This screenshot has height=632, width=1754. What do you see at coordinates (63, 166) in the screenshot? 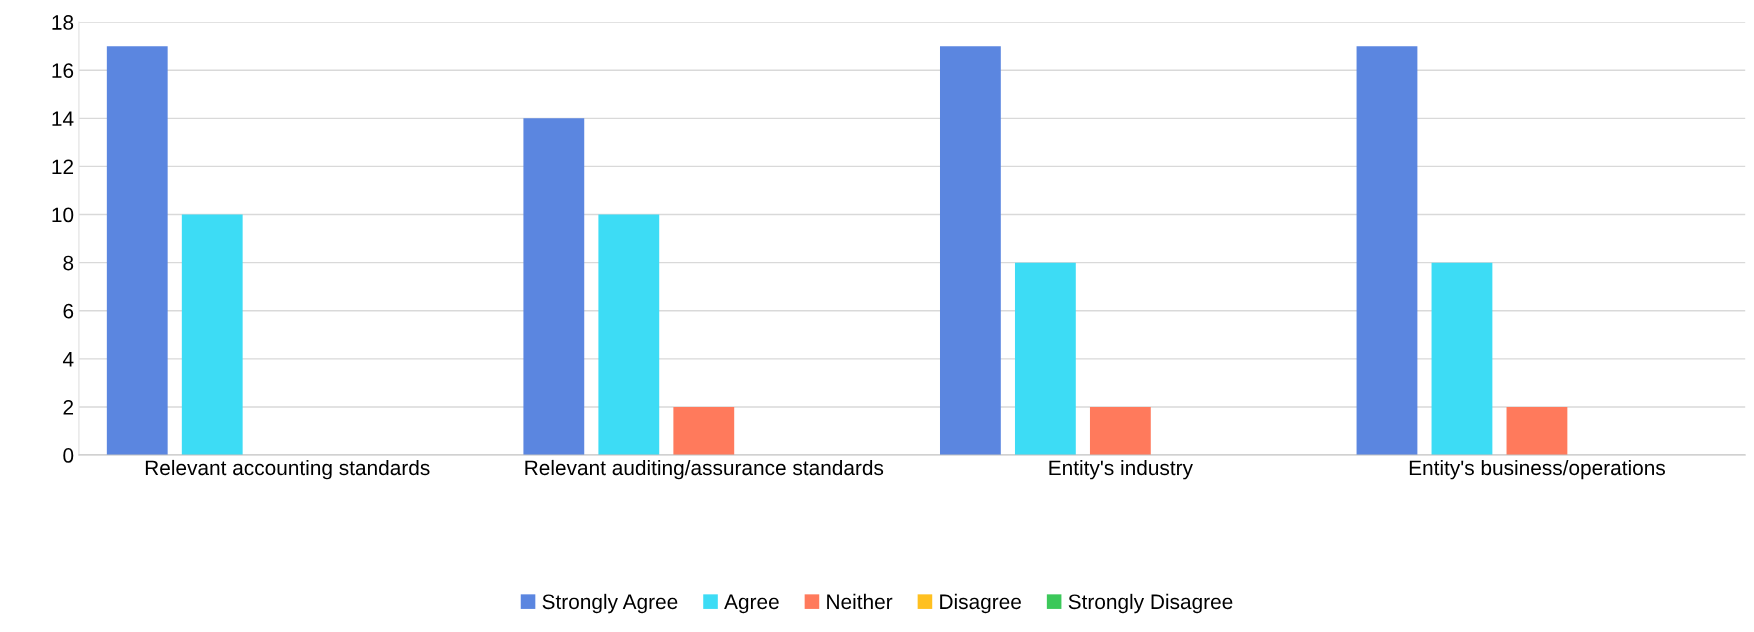
I see `y-tick-label: 12` at bounding box center [63, 166].